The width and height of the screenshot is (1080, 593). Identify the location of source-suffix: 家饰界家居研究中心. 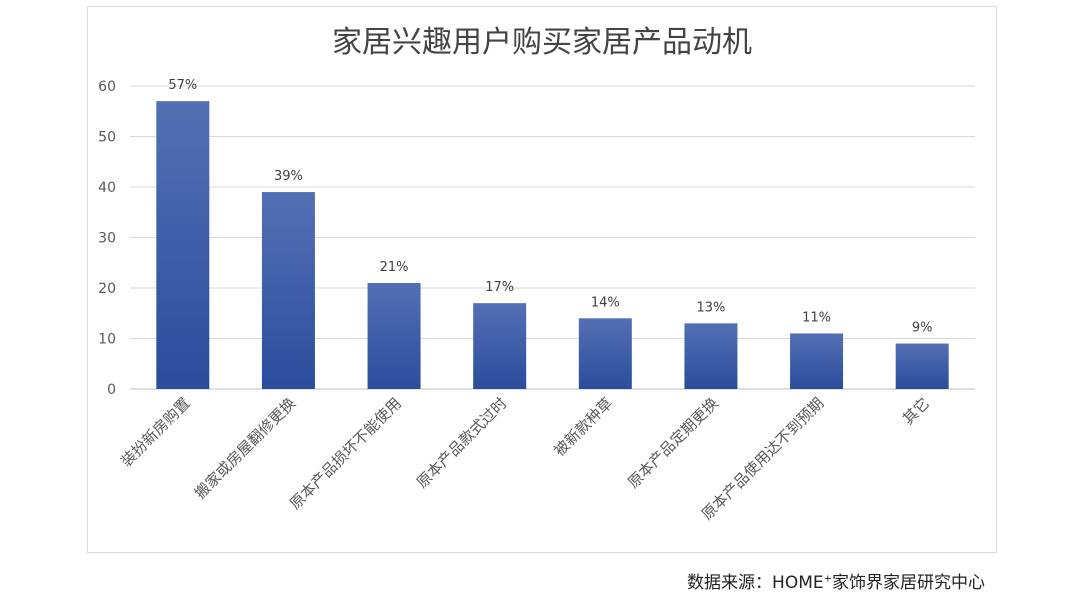
(908, 583).